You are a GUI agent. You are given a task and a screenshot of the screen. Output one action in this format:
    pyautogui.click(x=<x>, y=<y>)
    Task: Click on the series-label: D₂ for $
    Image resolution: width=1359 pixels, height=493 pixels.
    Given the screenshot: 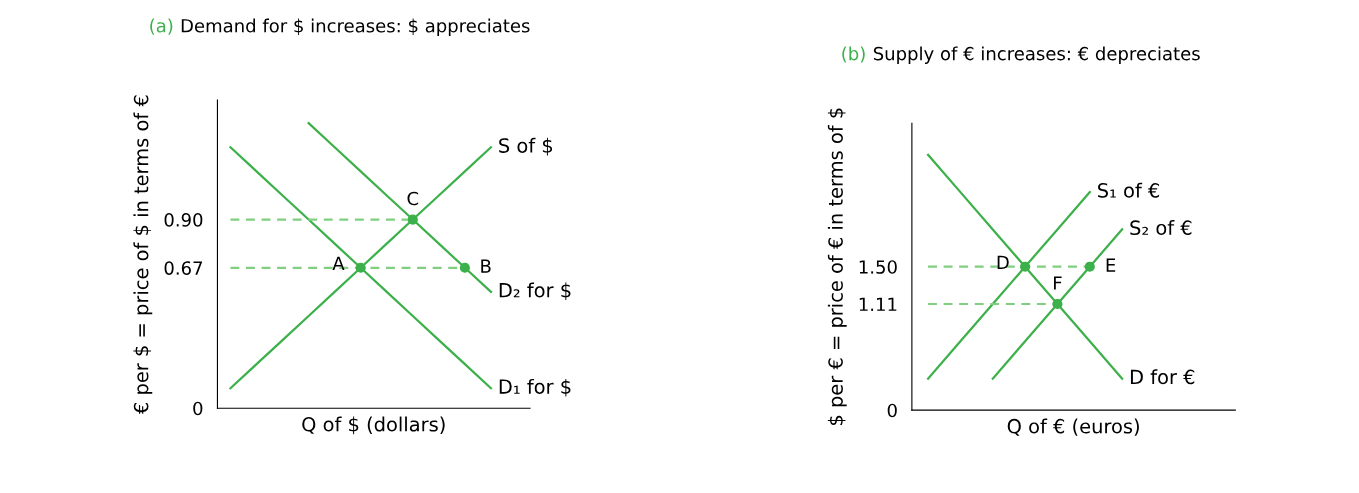 What is the action you would take?
    pyautogui.click(x=535, y=291)
    